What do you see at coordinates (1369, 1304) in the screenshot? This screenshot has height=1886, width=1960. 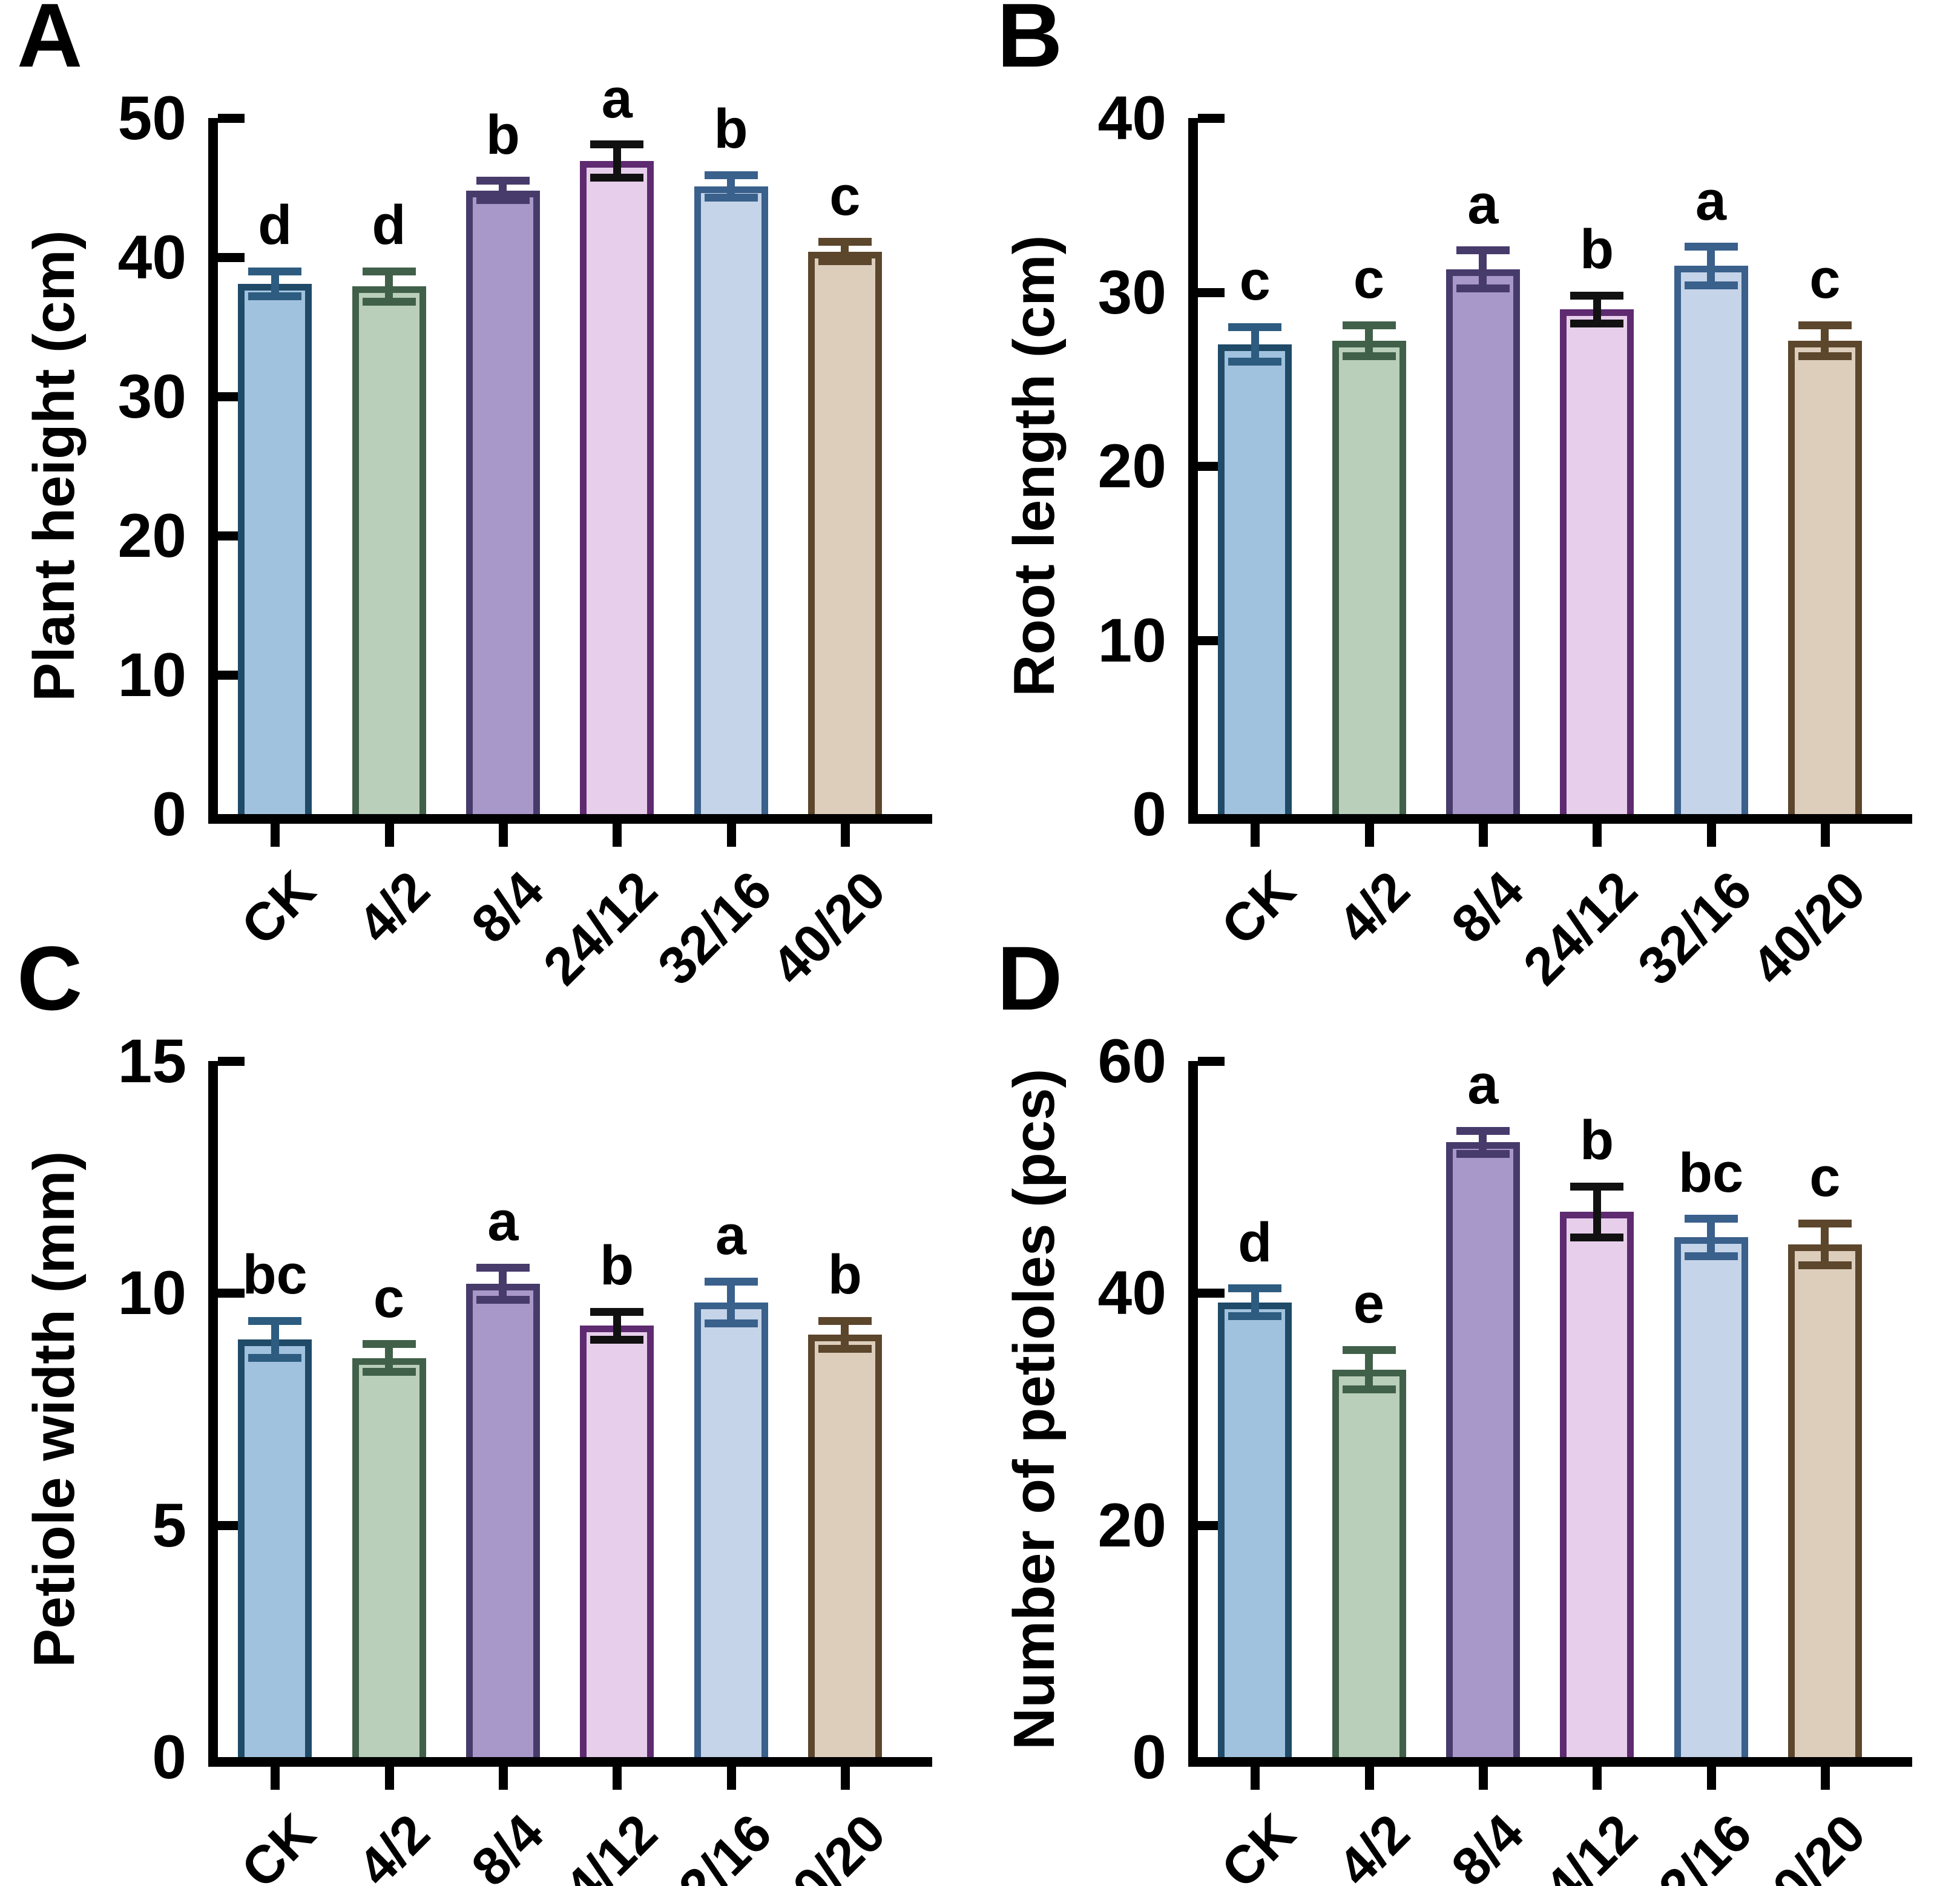 I see `significance-letter: e` at bounding box center [1369, 1304].